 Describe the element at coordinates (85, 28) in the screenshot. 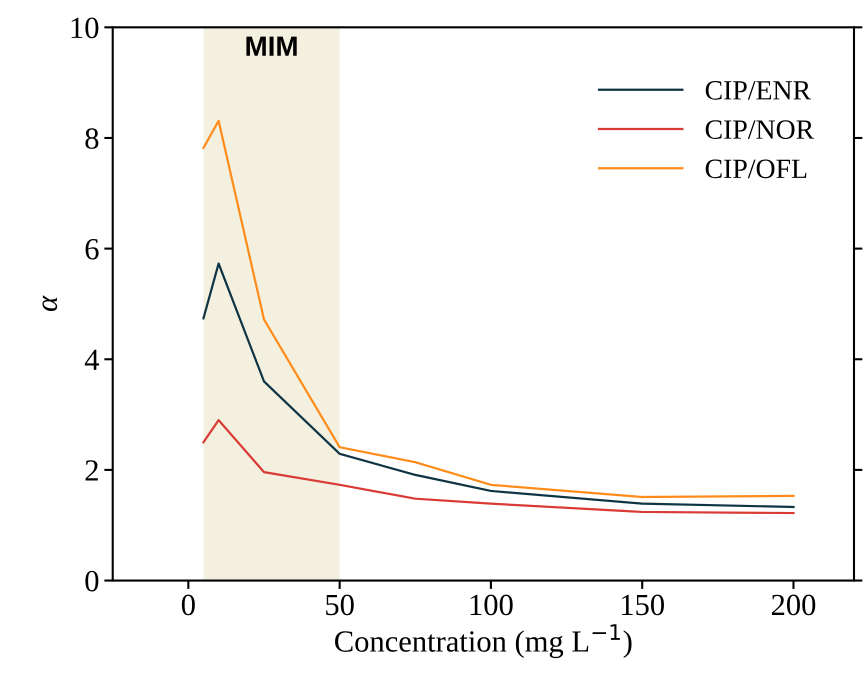

I see `y-tick-label: 10` at that location.